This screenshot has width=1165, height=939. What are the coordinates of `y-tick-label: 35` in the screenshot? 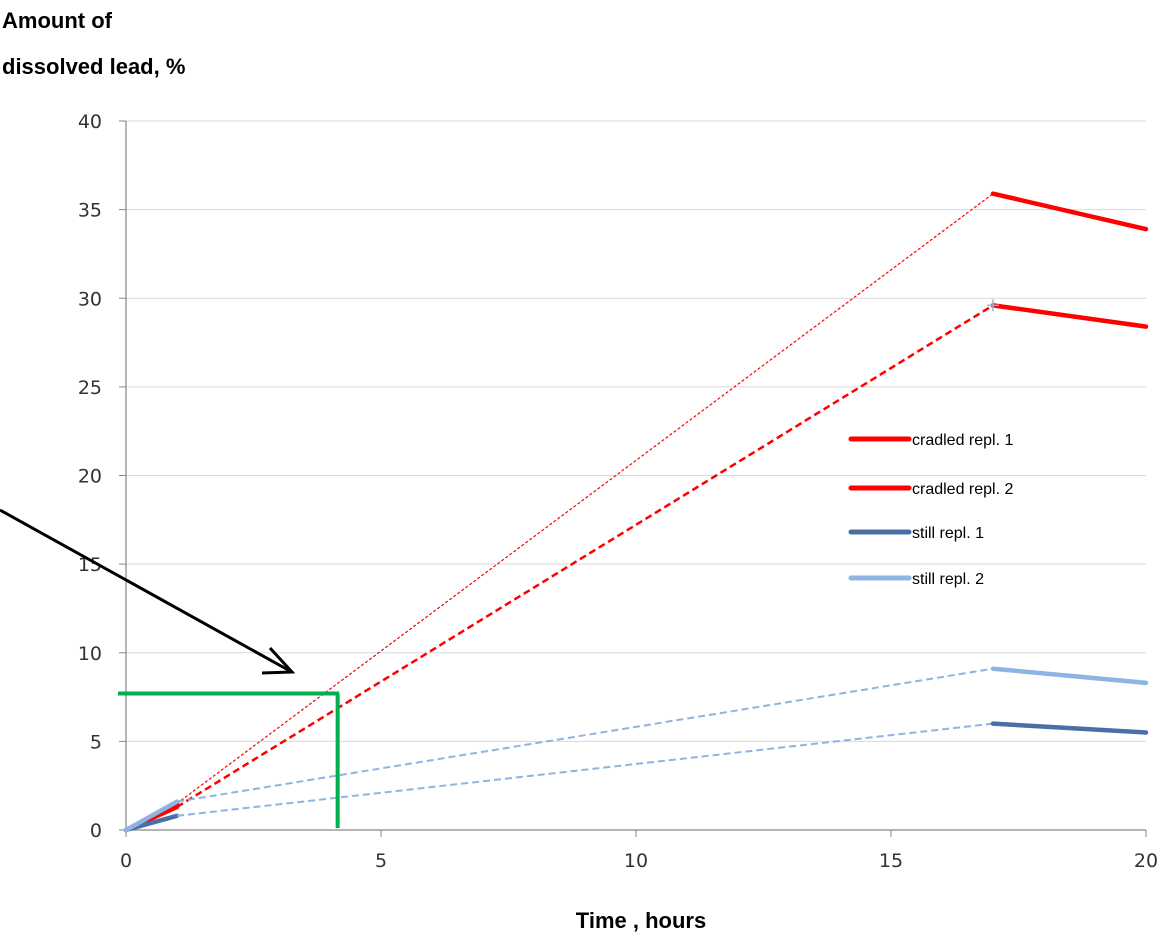 It's located at (90, 211).